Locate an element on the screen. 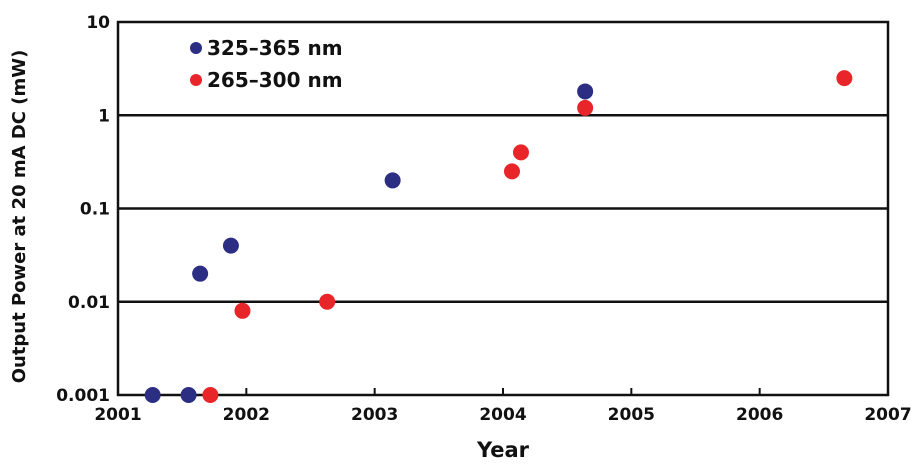 The width and height of the screenshot is (916, 466). y-tick-labels: 0.001 0.01 0.1 1 10 is located at coordinates (83, 209).